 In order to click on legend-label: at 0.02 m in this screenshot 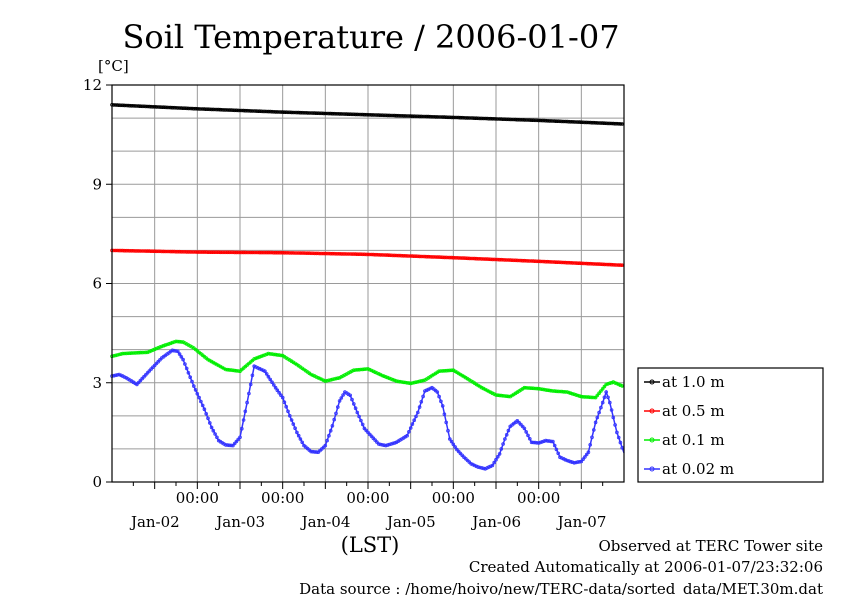, I will do `click(698, 469)`.